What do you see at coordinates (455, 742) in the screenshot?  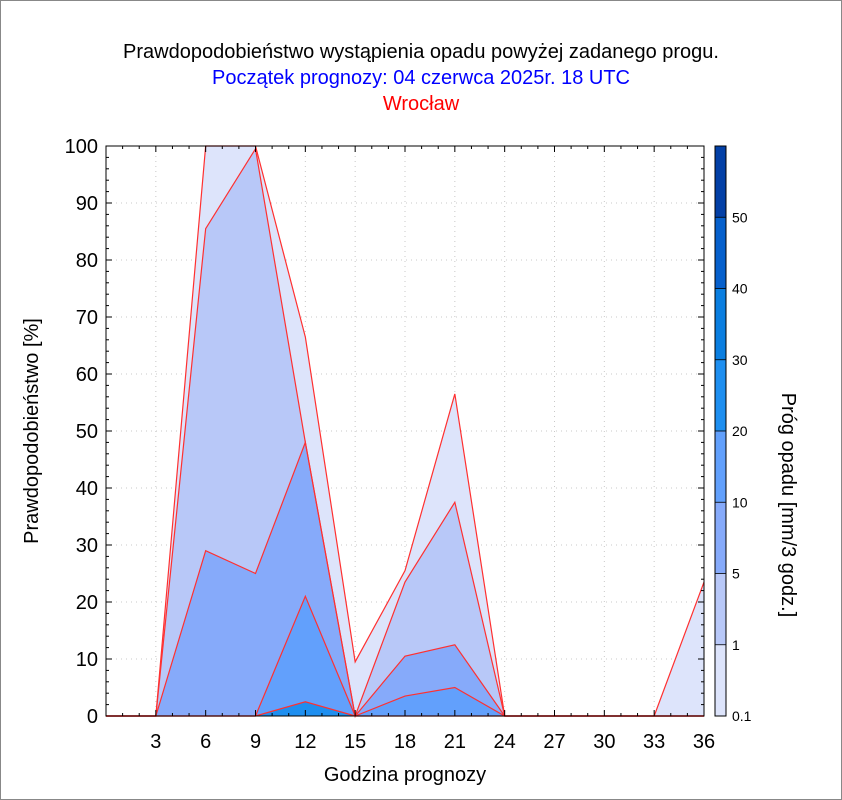 I see `x-tick-label: 21` at bounding box center [455, 742].